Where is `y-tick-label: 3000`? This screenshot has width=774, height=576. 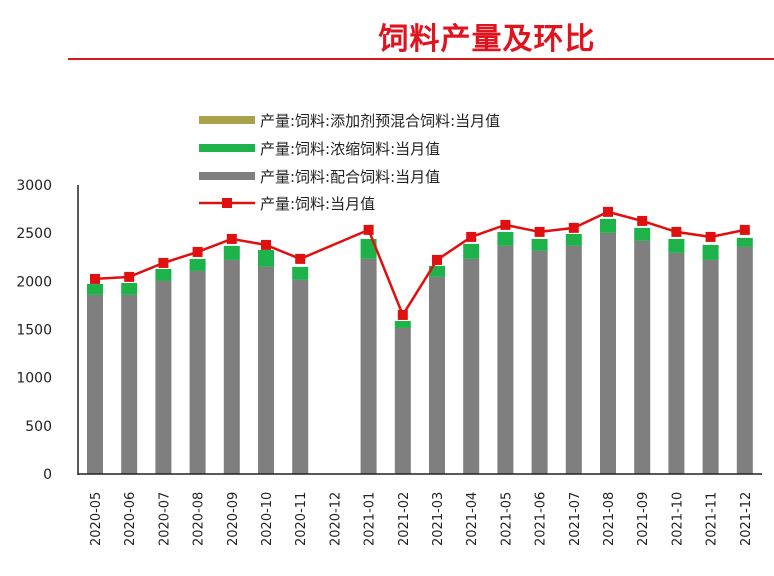
y-tick-label: 3000 is located at coordinates (34, 186).